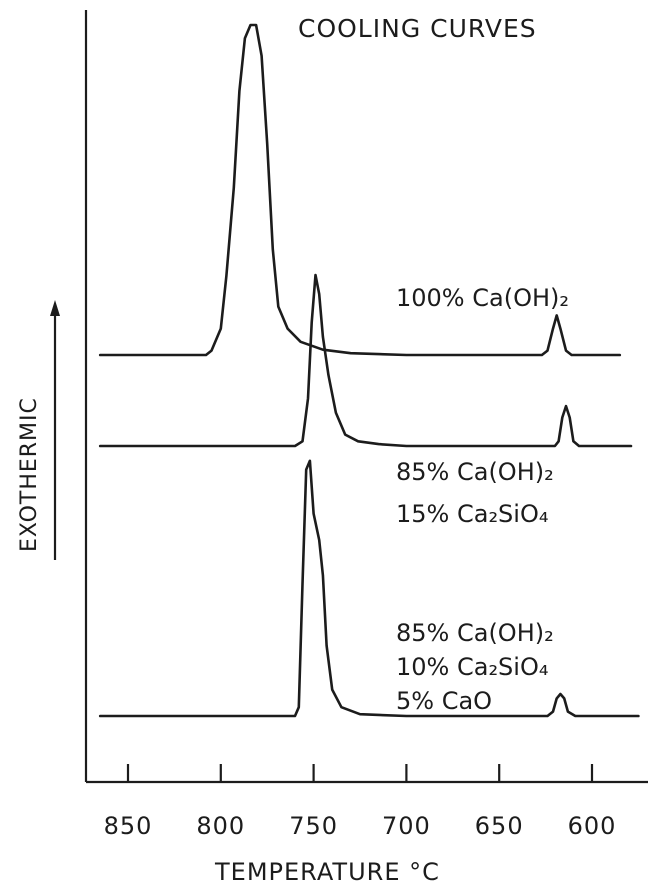  Describe the element at coordinates (475, 633) in the screenshot. I see `series-label-3-line-1: 85% Ca(OH)₂` at that location.